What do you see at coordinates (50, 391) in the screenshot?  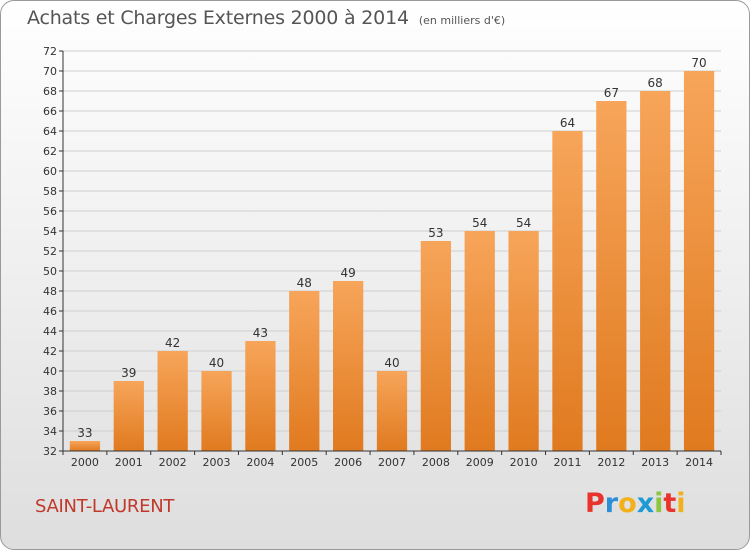 I see `y-tick-label: 38` at bounding box center [50, 391].